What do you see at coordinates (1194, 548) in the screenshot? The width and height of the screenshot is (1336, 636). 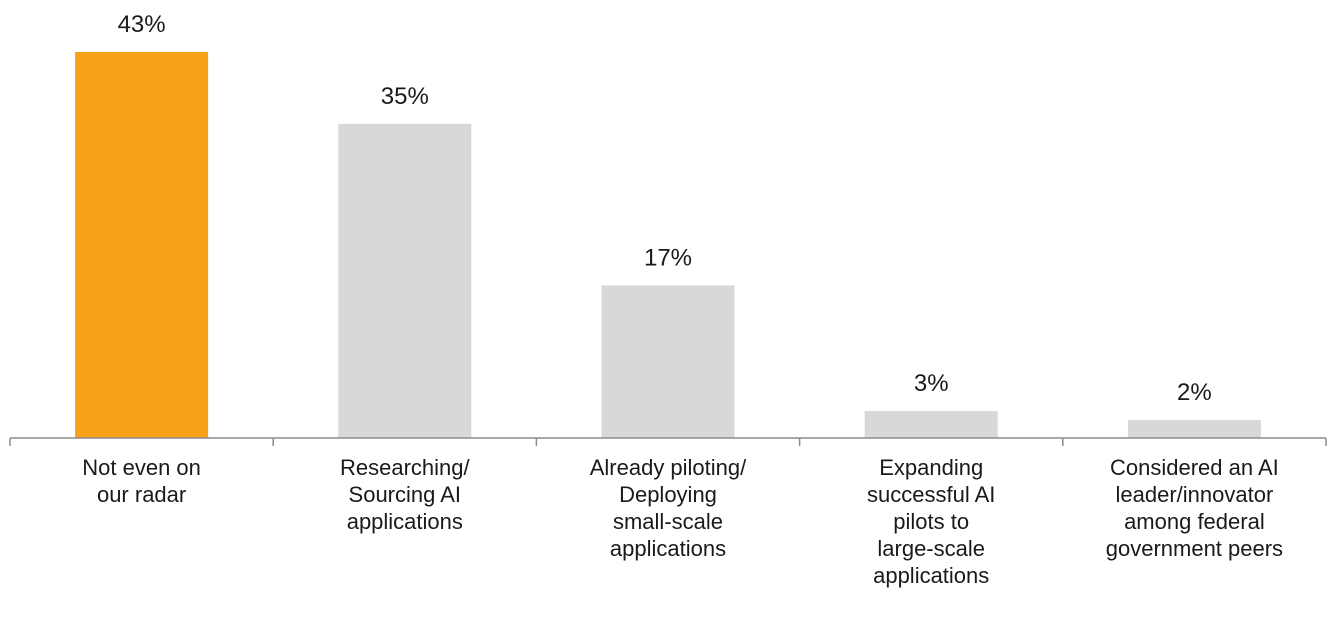 I see `category-label-line: government peers` at bounding box center [1194, 548].